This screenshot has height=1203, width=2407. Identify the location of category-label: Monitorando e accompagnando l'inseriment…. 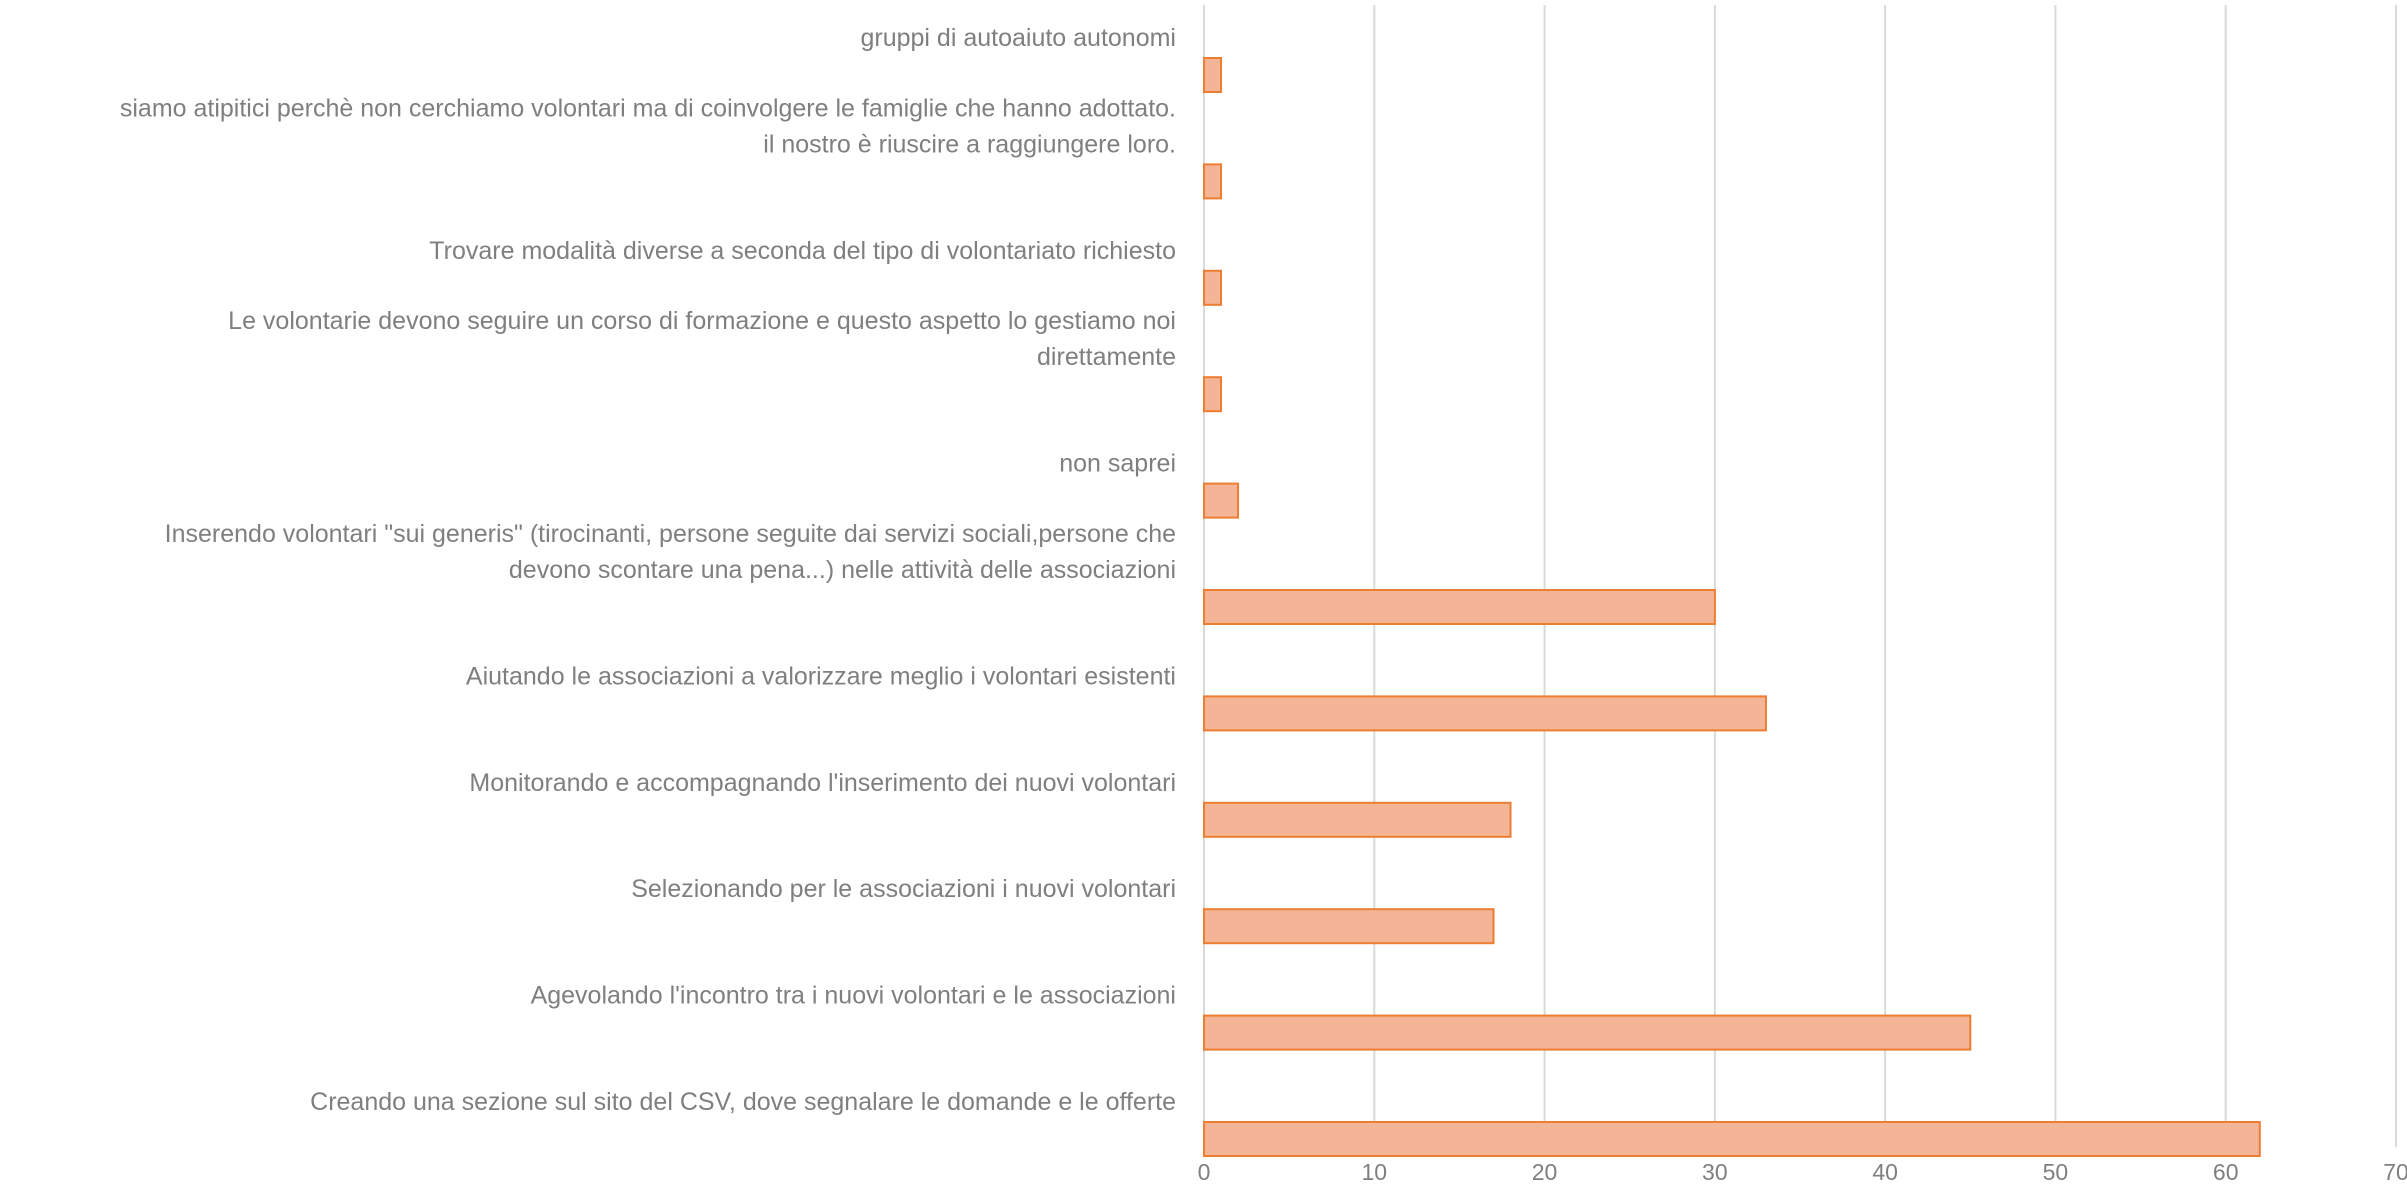
(822, 783).